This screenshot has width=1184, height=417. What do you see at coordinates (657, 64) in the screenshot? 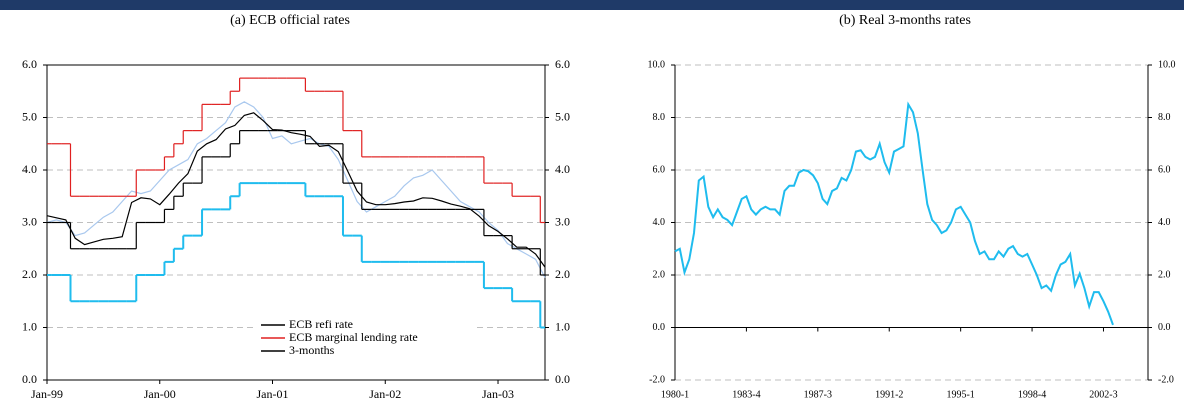
I see `y-tick-label: 10.0` at bounding box center [657, 64].